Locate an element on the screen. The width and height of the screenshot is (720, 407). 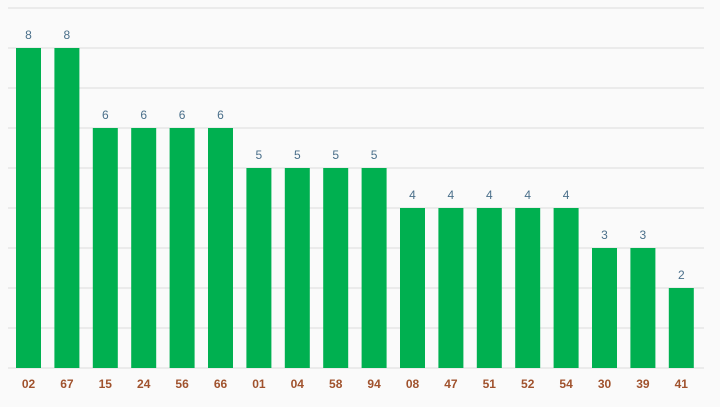
x-tick-label: 24 is located at coordinates (144, 384).